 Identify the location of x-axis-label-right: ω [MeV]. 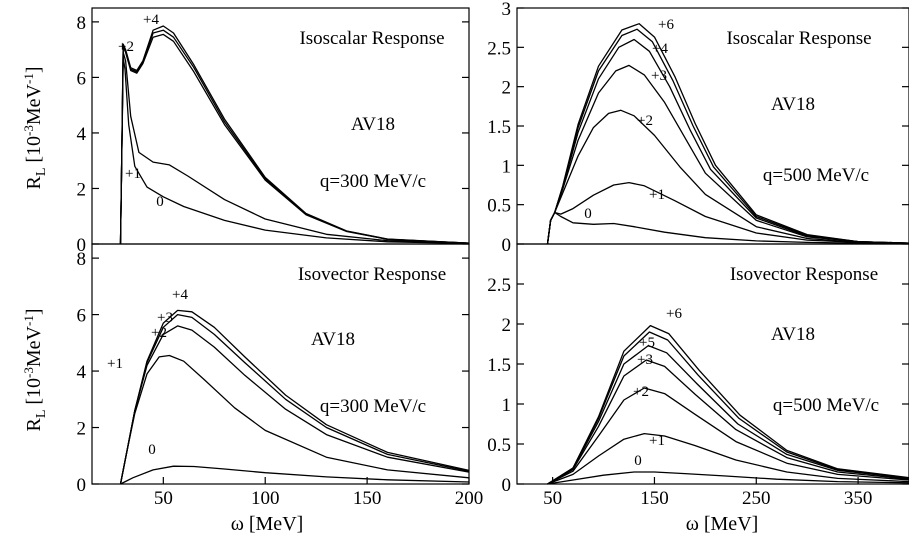
(722, 524).